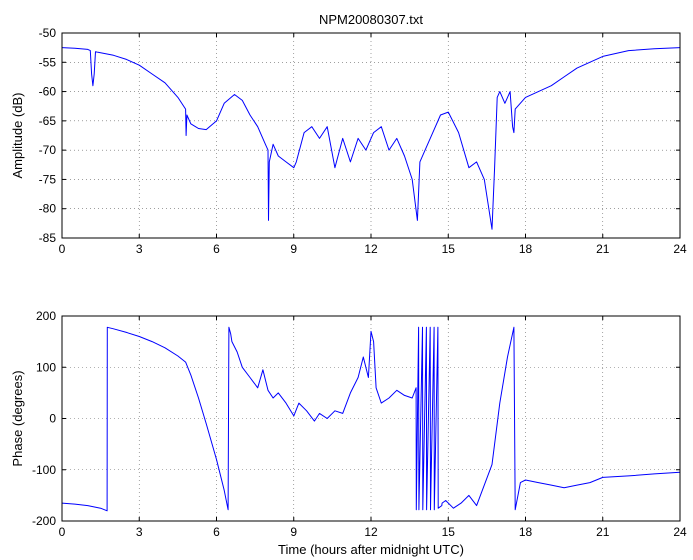 The width and height of the screenshot is (693, 560). Describe the element at coordinates (371, 19) in the screenshot. I see `chart-title: NPM20080307.txt` at that location.